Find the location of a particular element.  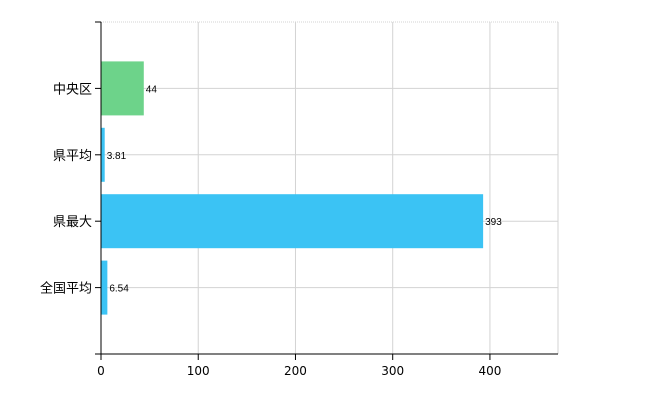

data-label-0: 44 is located at coordinates (152, 89).